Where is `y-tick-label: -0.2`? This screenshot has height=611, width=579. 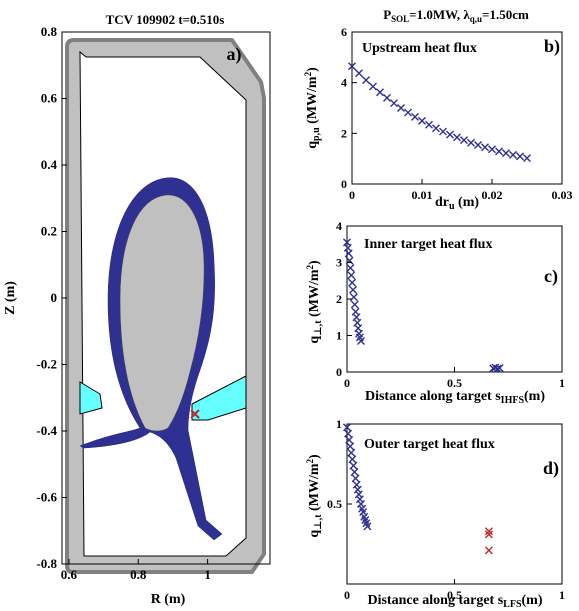
y-tick-label: -0.2 is located at coordinates (46, 364).